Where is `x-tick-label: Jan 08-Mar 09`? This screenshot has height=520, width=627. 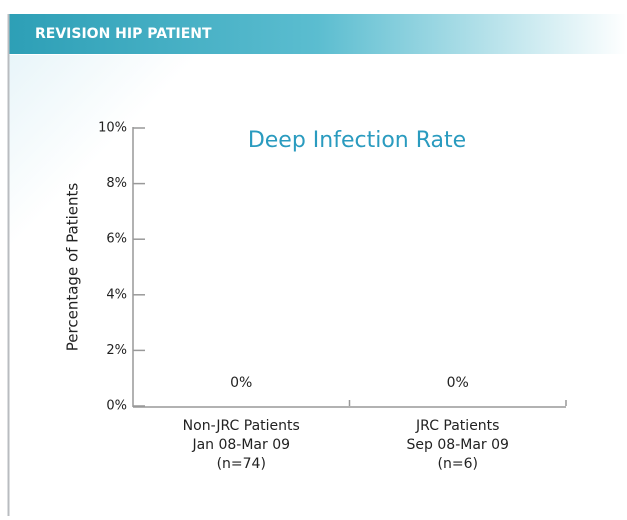 x-tick-label: Jan 08-Mar 09 is located at coordinates (240, 445).